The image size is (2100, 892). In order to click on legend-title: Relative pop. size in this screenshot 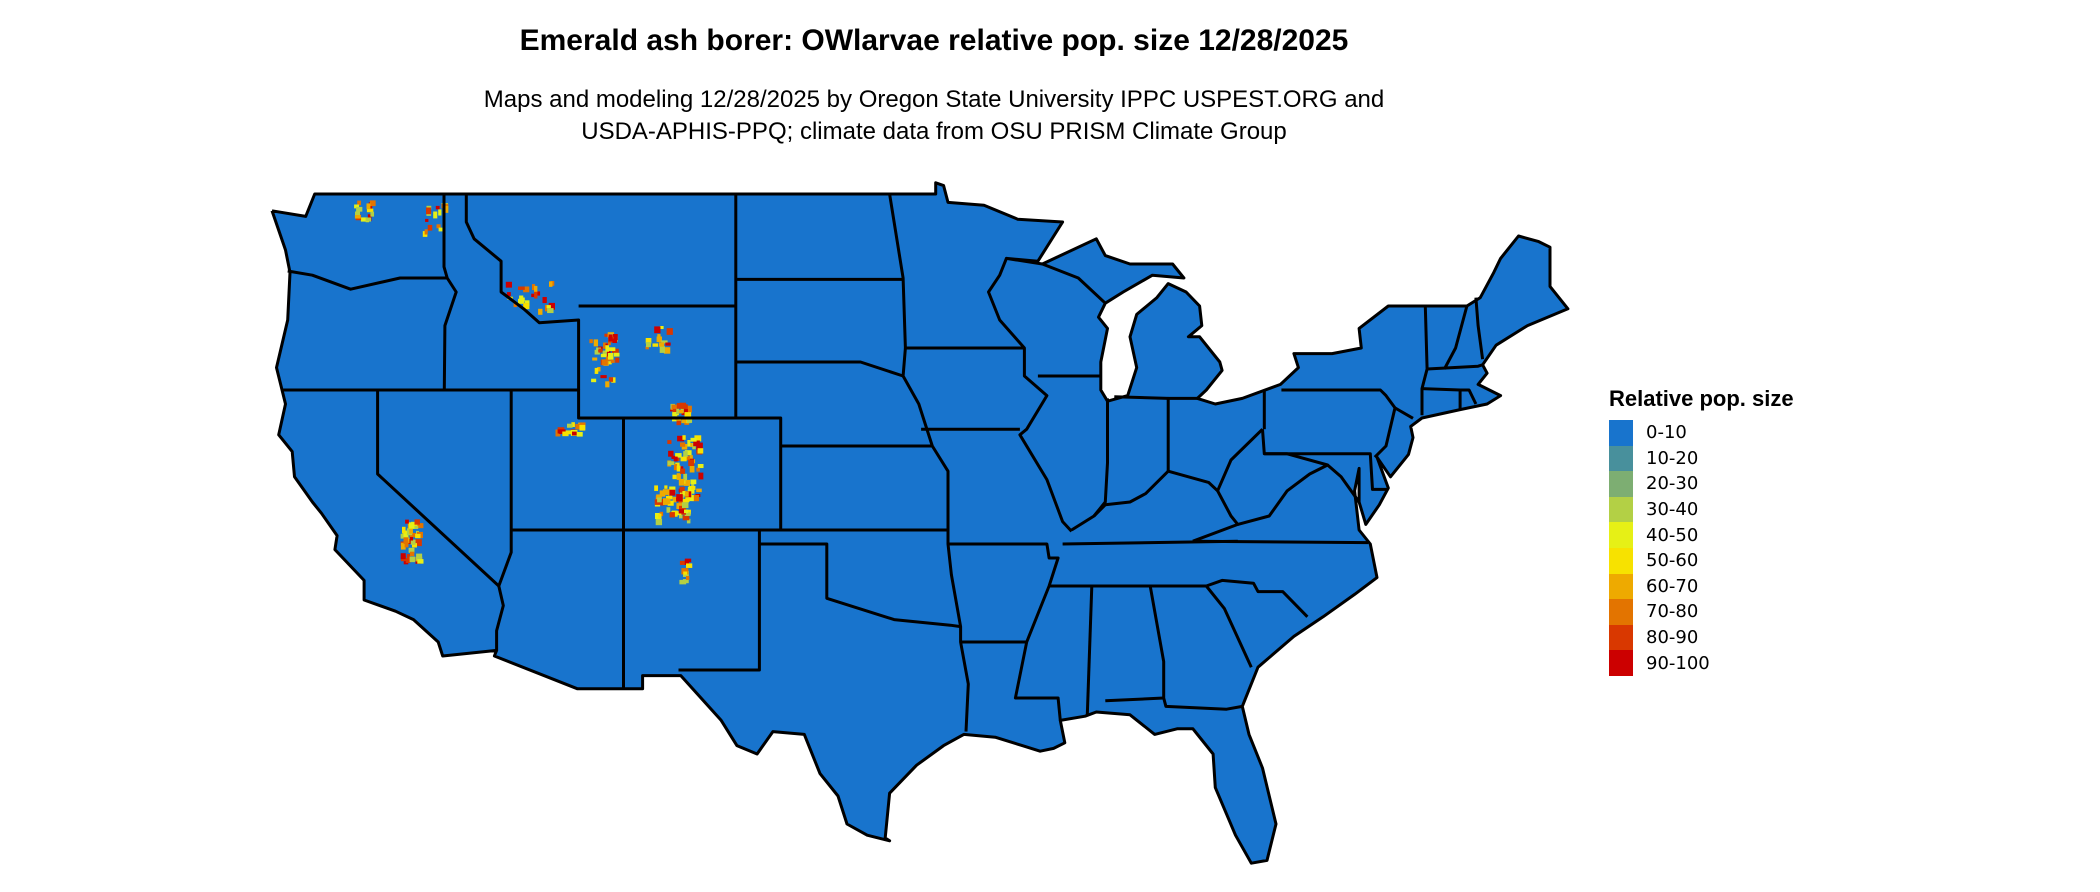, I will do `click(1701, 398)`.